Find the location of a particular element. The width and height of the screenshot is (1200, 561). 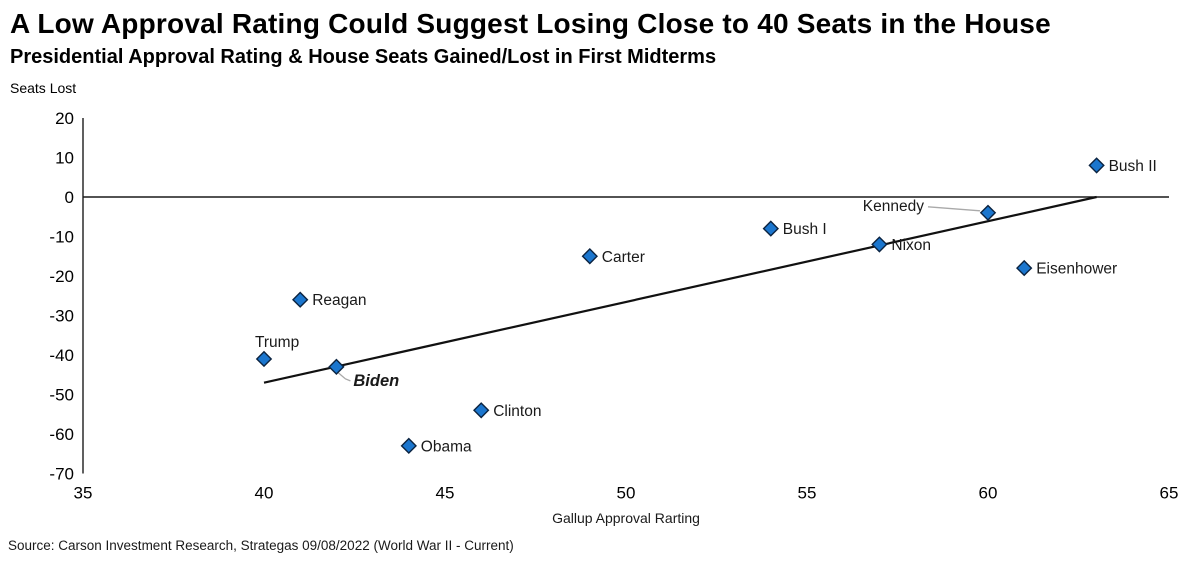

x-axis-title: Gallup Approval Rarting is located at coordinates (626, 518).